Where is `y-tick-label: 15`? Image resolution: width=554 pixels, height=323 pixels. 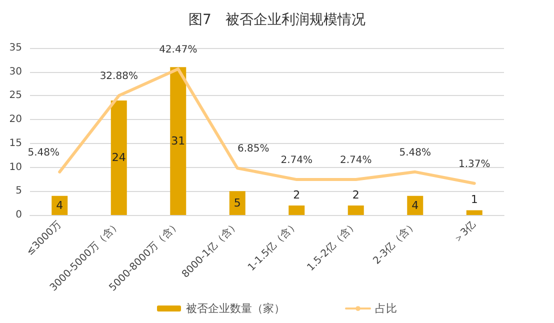
y-tick-label: 15 is located at coordinates (15, 143).